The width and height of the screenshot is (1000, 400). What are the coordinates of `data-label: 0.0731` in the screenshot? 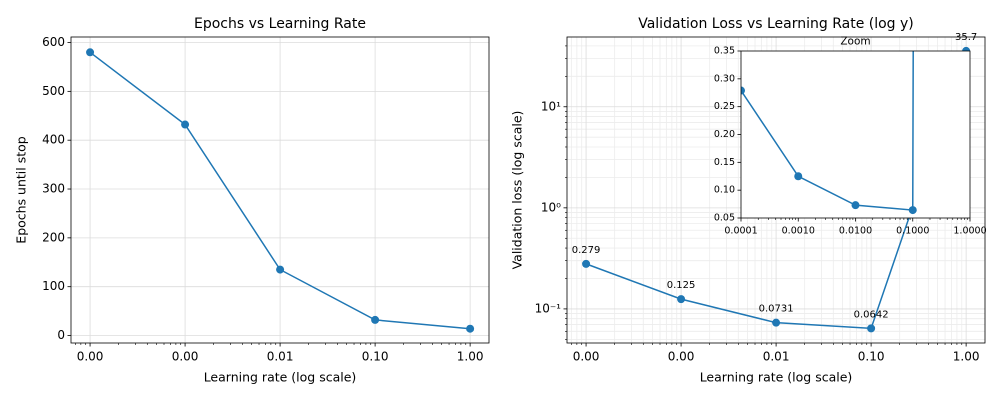 It's located at (776, 309).